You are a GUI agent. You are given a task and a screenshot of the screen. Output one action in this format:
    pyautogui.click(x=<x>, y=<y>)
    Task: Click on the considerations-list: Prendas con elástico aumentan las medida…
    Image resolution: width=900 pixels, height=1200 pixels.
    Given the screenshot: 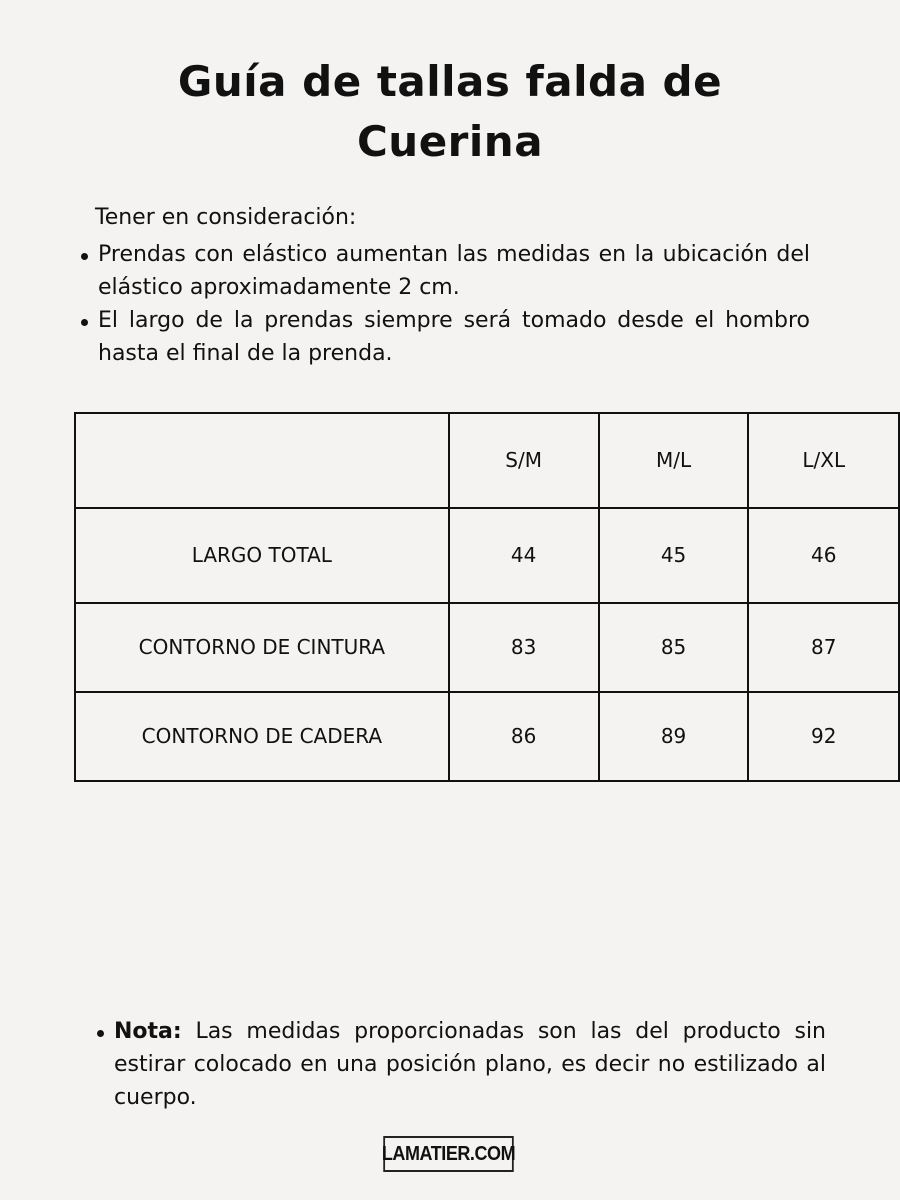 What is the action you would take?
    pyautogui.click(x=444, y=304)
    